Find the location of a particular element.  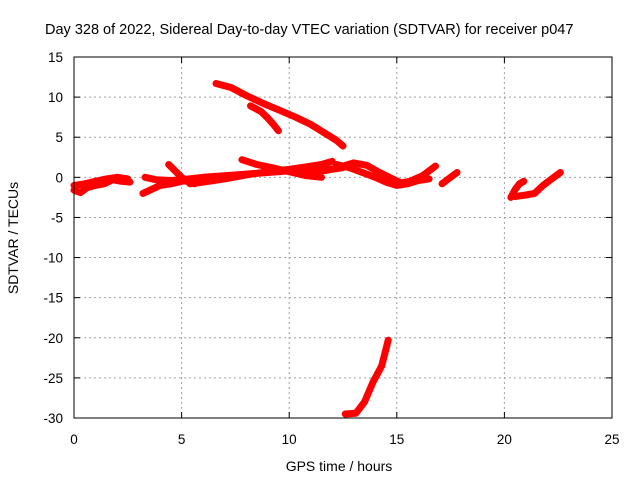

x-axis-label: GPS time / hours is located at coordinates (339, 466).